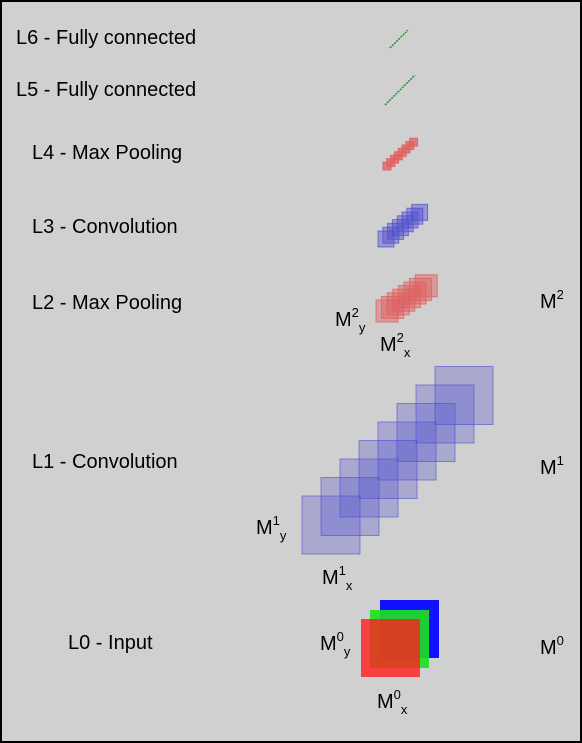 The height and width of the screenshot is (743, 582). I want to click on l1-convolution-stack, so click(397, 460).